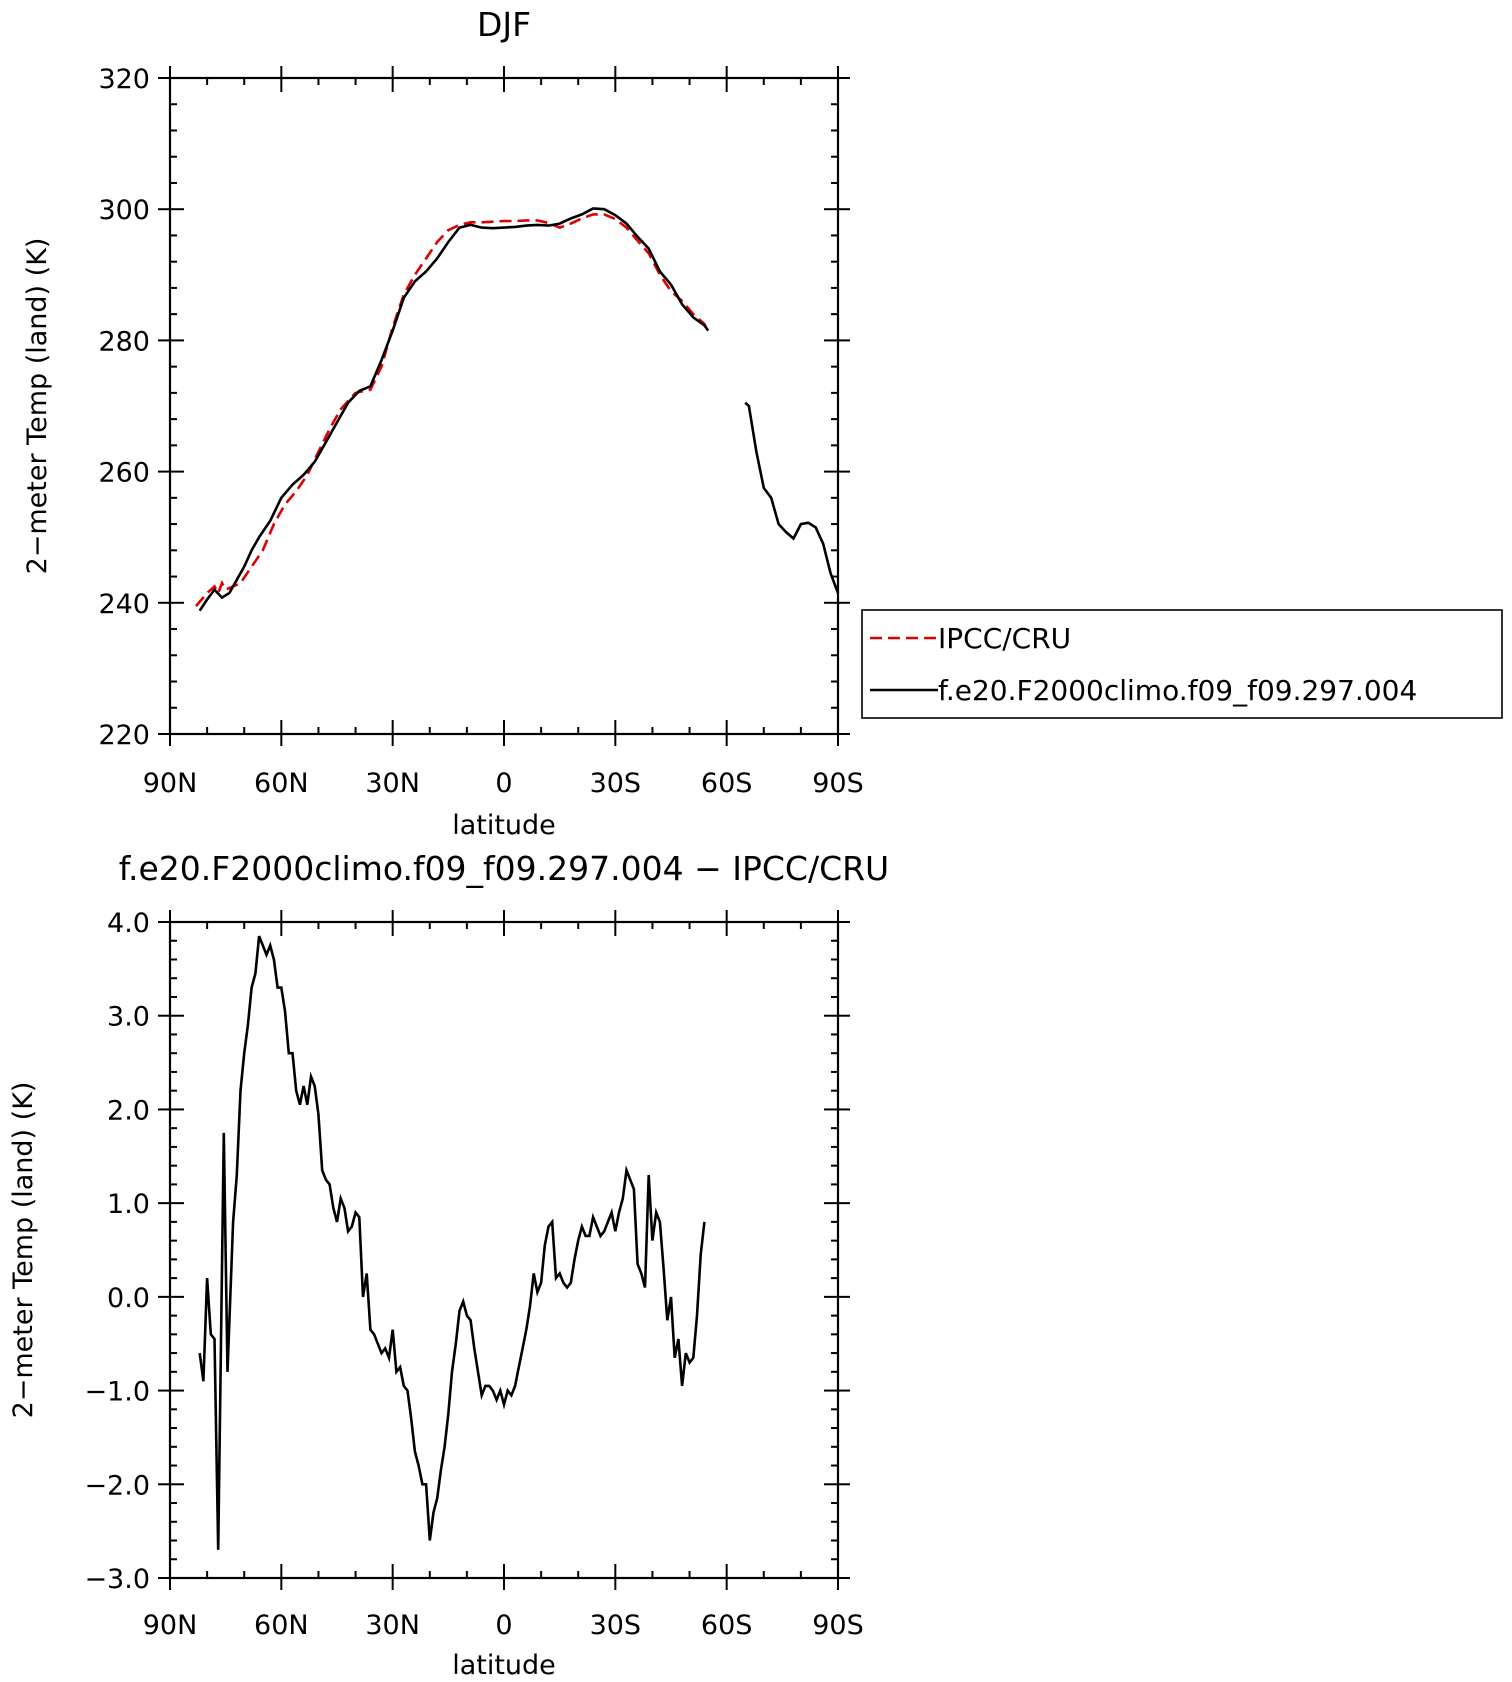 The height and width of the screenshot is (1682, 1512). Describe the element at coordinates (124, 473) in the screenshot. I see `y-tick-label: 260` at that location.